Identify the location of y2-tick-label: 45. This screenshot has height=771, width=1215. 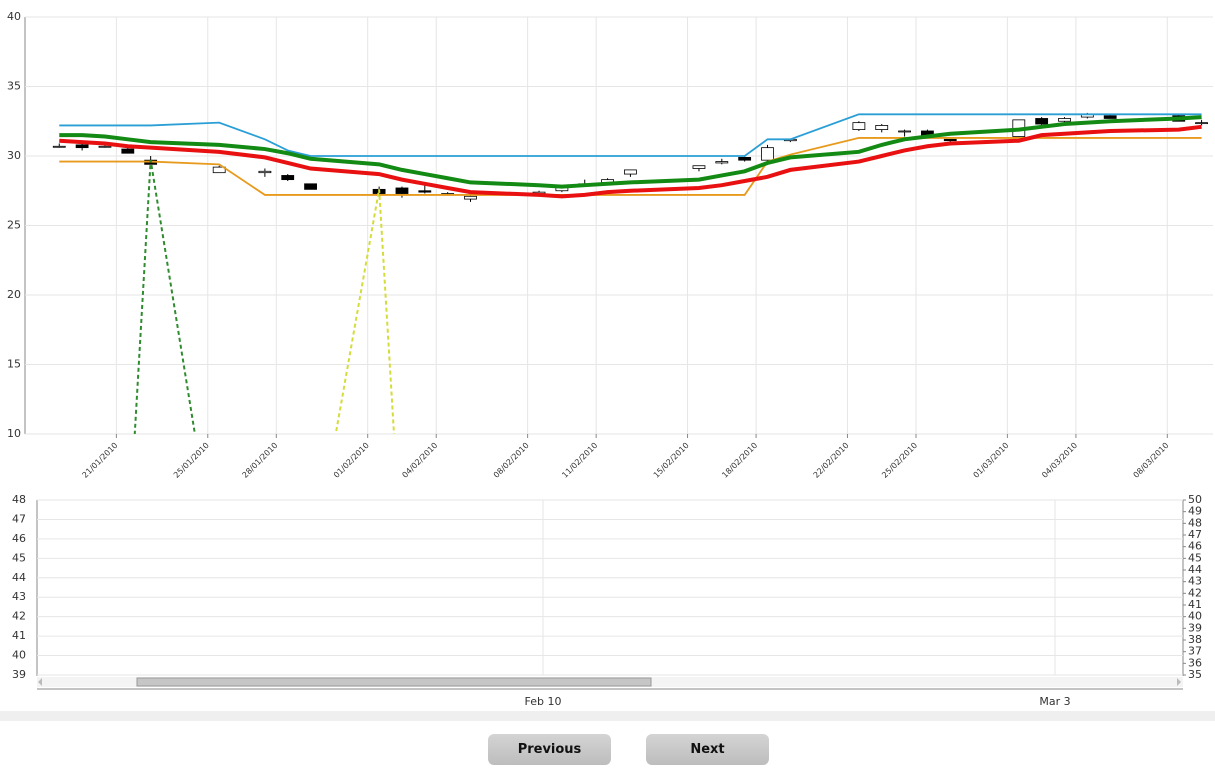
(1195, 557).